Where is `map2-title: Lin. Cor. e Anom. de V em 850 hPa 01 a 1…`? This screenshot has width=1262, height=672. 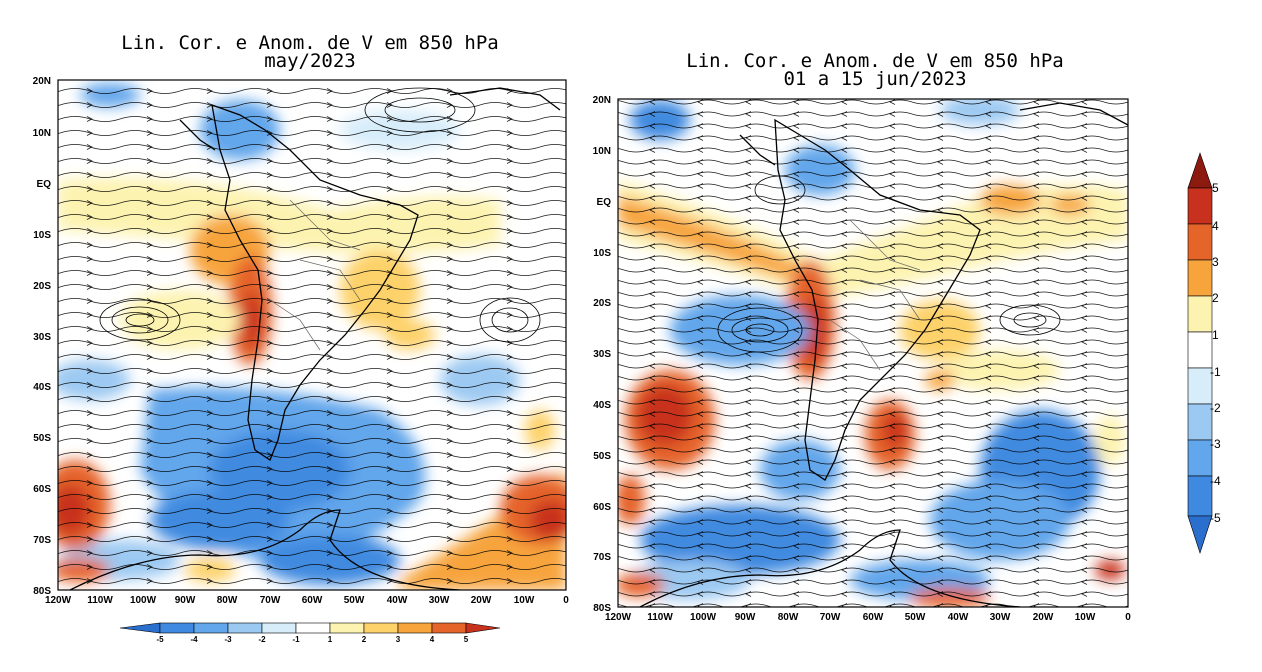 map2-title: Lin. Cor. e Anom. de V em 850 hPa 01 a 1… is located at coordinates (875, 71).